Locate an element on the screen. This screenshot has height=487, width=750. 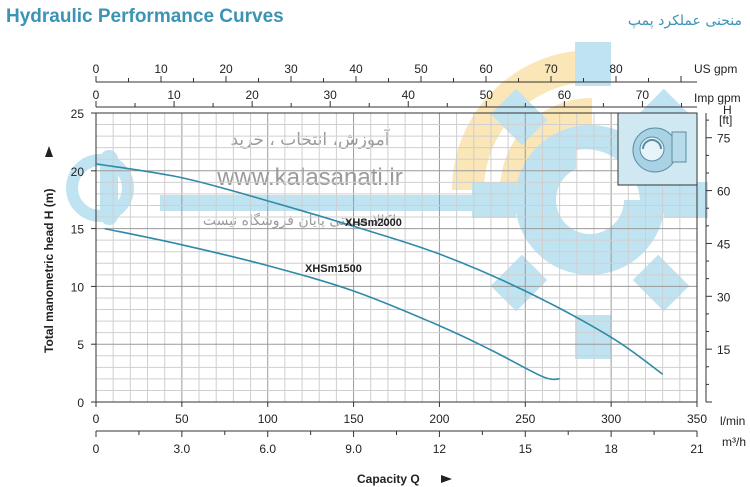
ft-tick-label: 75 is located at coordinates (724, 139).